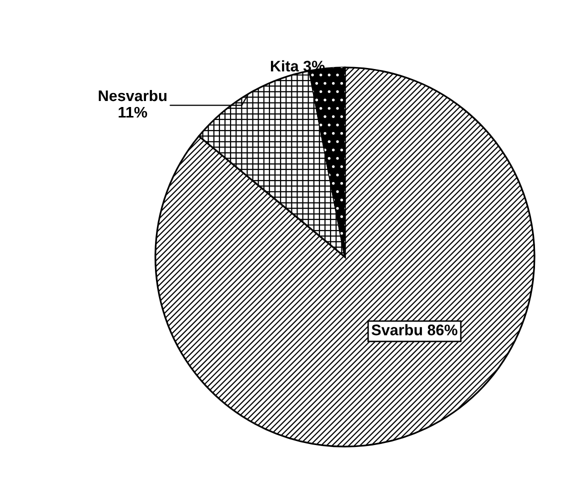 Image resolution: width=585 pixels, height=498 pixels. Describe the element at coordinates (132, 96) in the screenshot. I see `slice-label: Nesvarbu` at that location.